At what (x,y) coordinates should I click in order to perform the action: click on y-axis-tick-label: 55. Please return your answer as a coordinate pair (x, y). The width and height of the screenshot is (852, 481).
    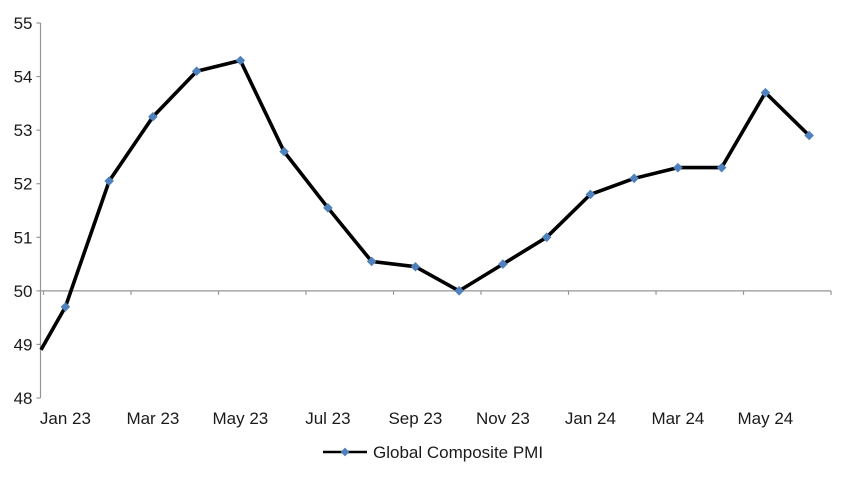
    Looking at the image, I should click on (23, 23).